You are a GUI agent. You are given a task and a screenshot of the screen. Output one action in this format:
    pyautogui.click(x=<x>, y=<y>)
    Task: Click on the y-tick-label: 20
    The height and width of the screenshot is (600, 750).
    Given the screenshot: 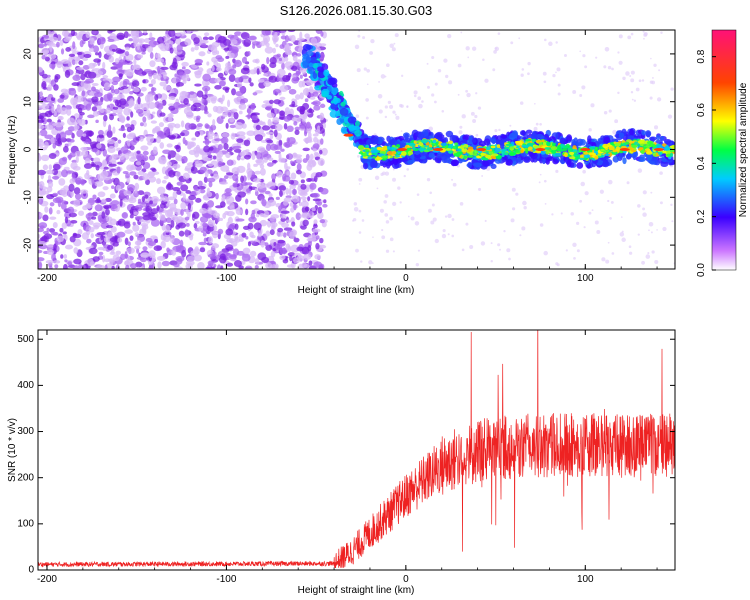 What is the action you would take?
    pyautogui.click(x=28, y=54)
    